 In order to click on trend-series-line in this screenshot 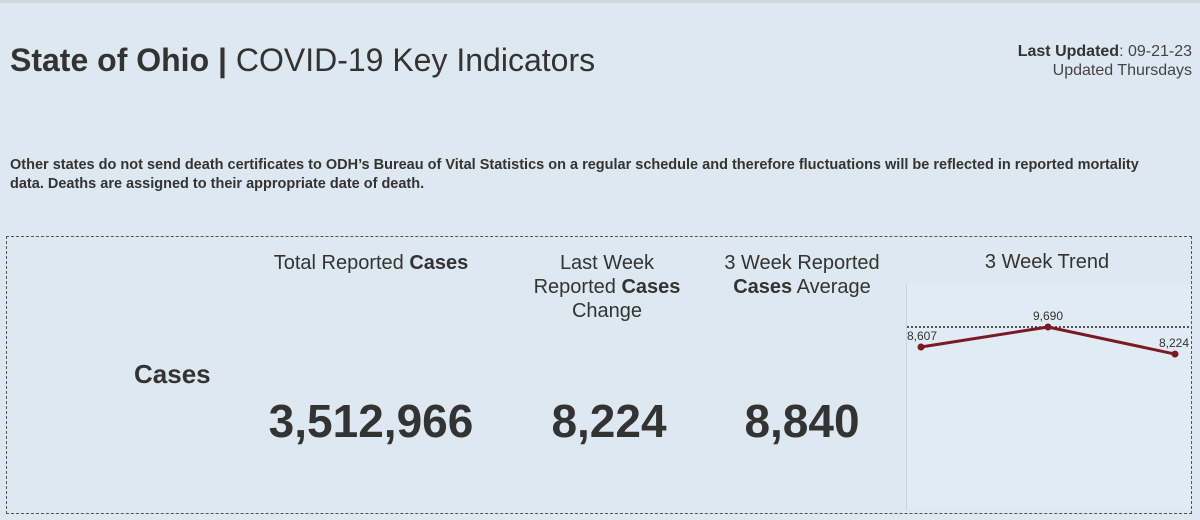, I will do `click(1048, 340)`.